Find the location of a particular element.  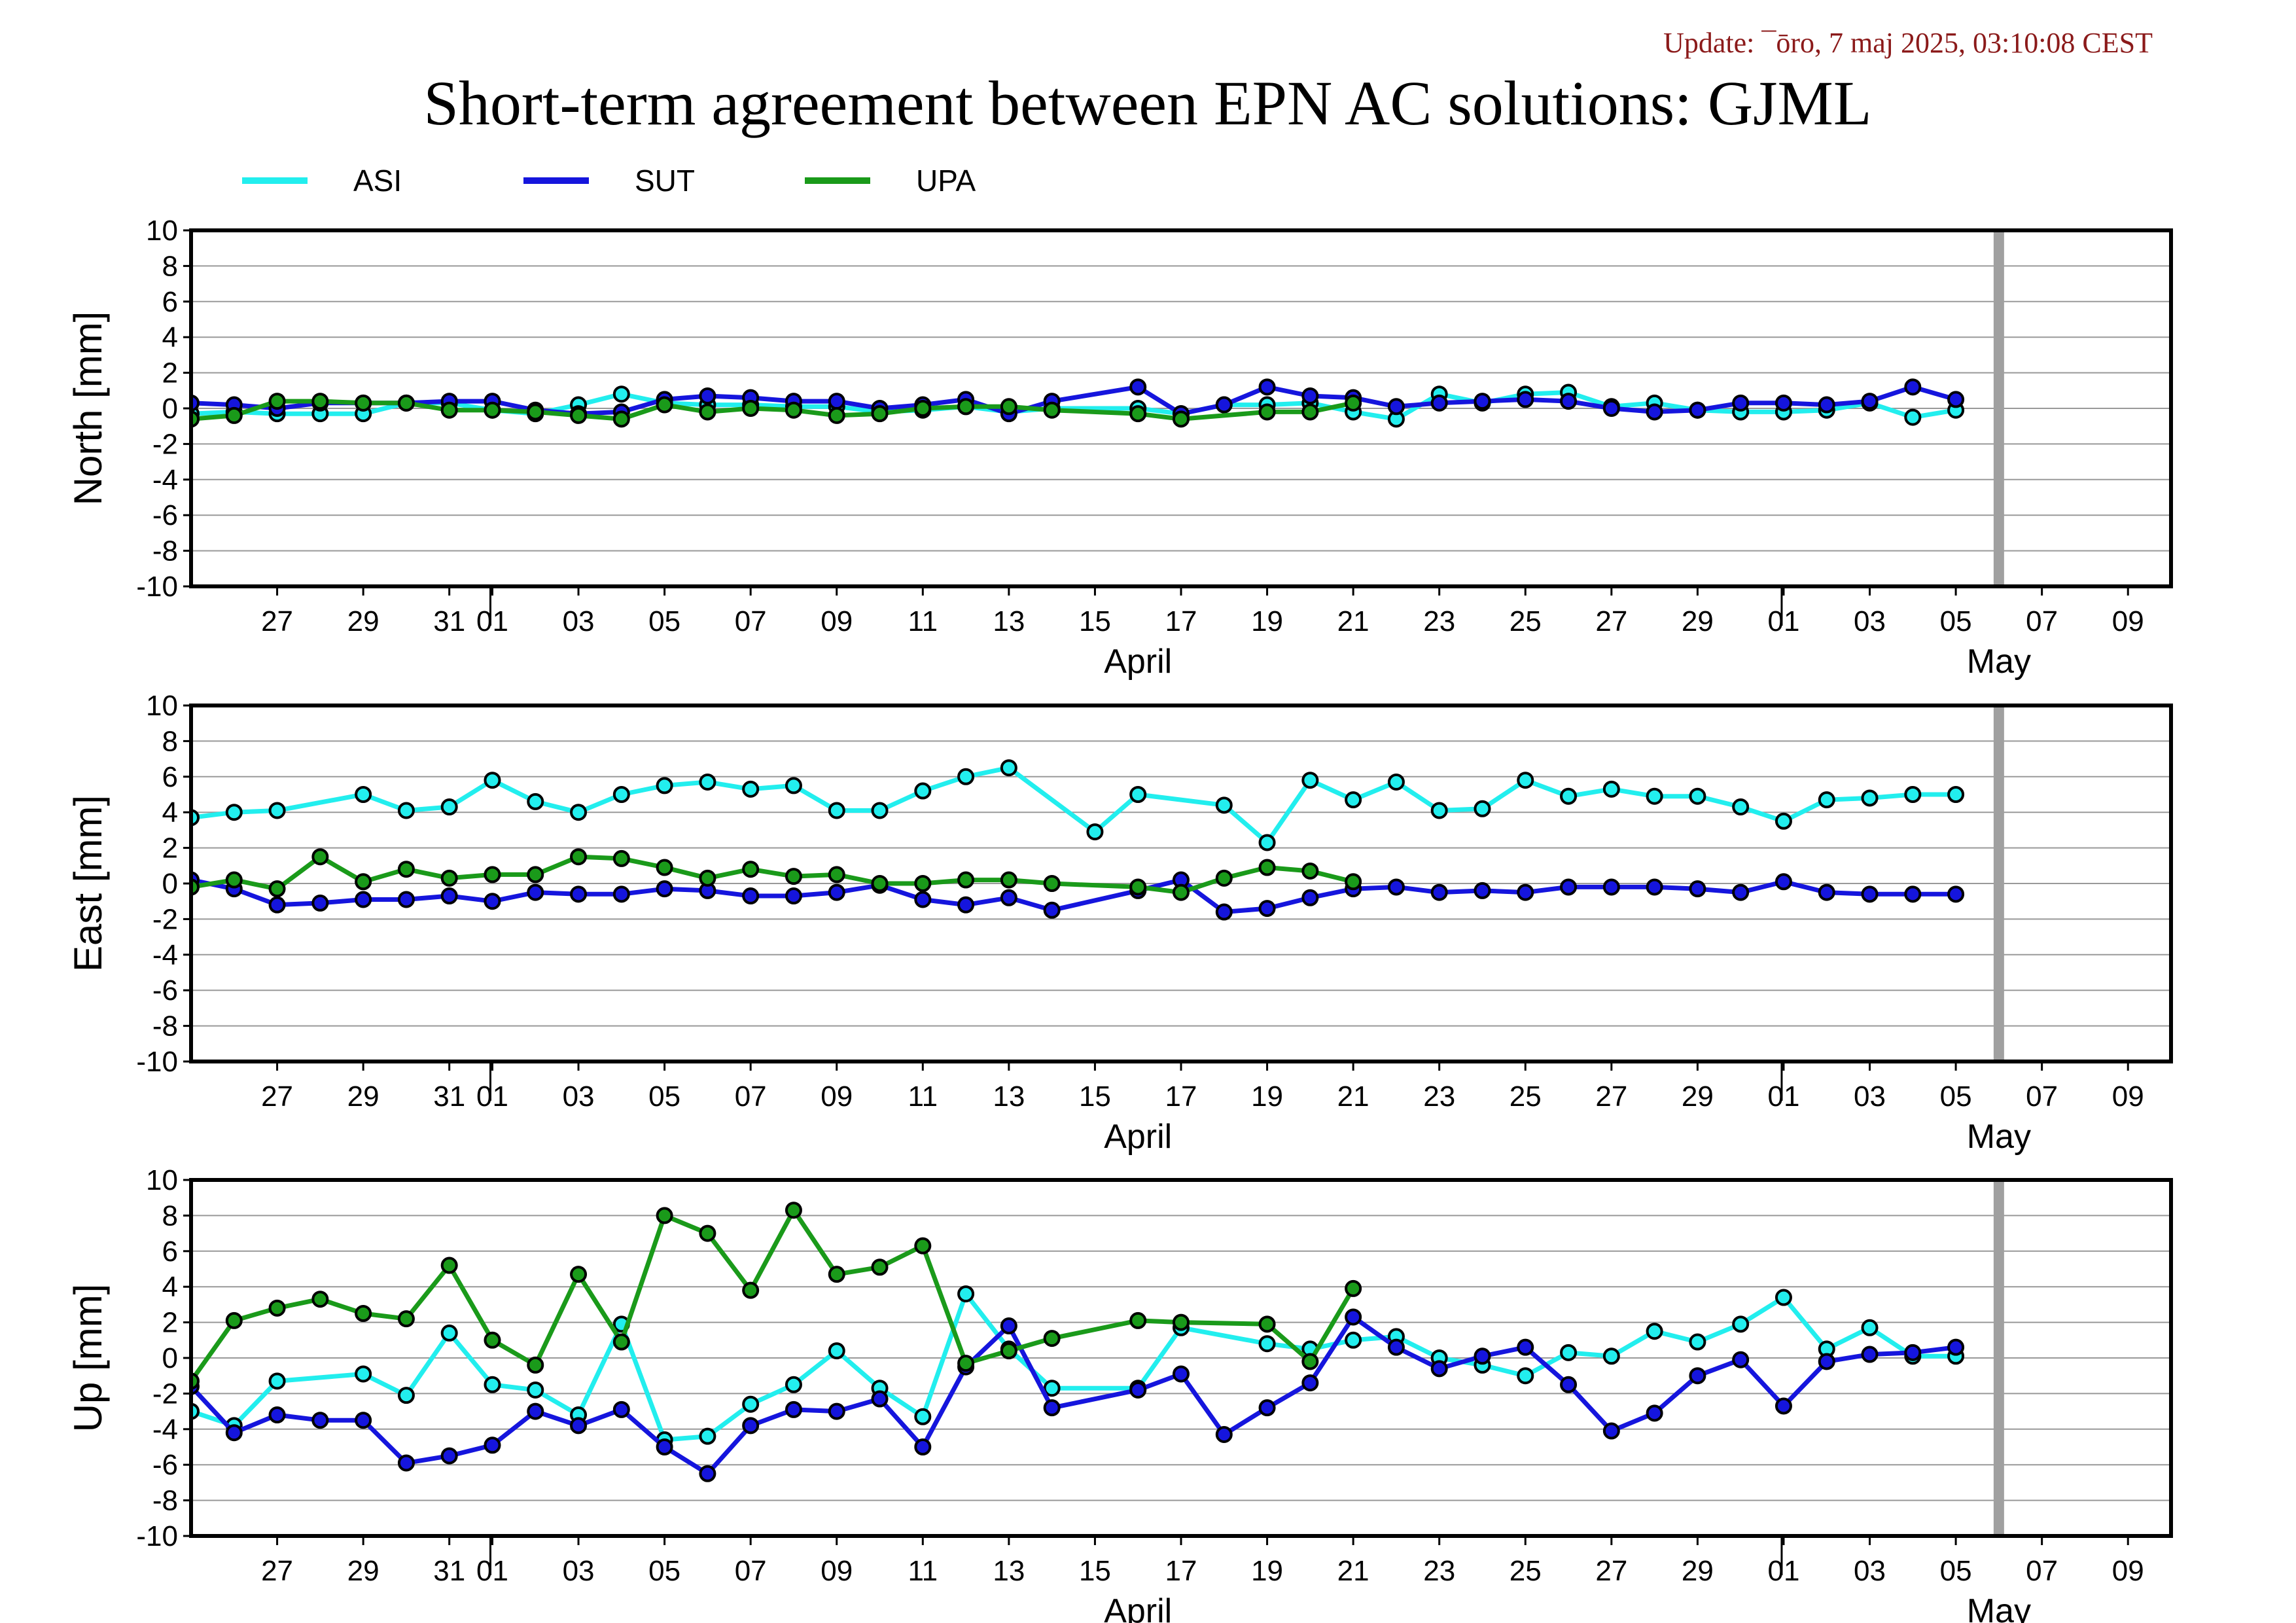

y-tick-label: 6 is located at coordinates (170, 777).